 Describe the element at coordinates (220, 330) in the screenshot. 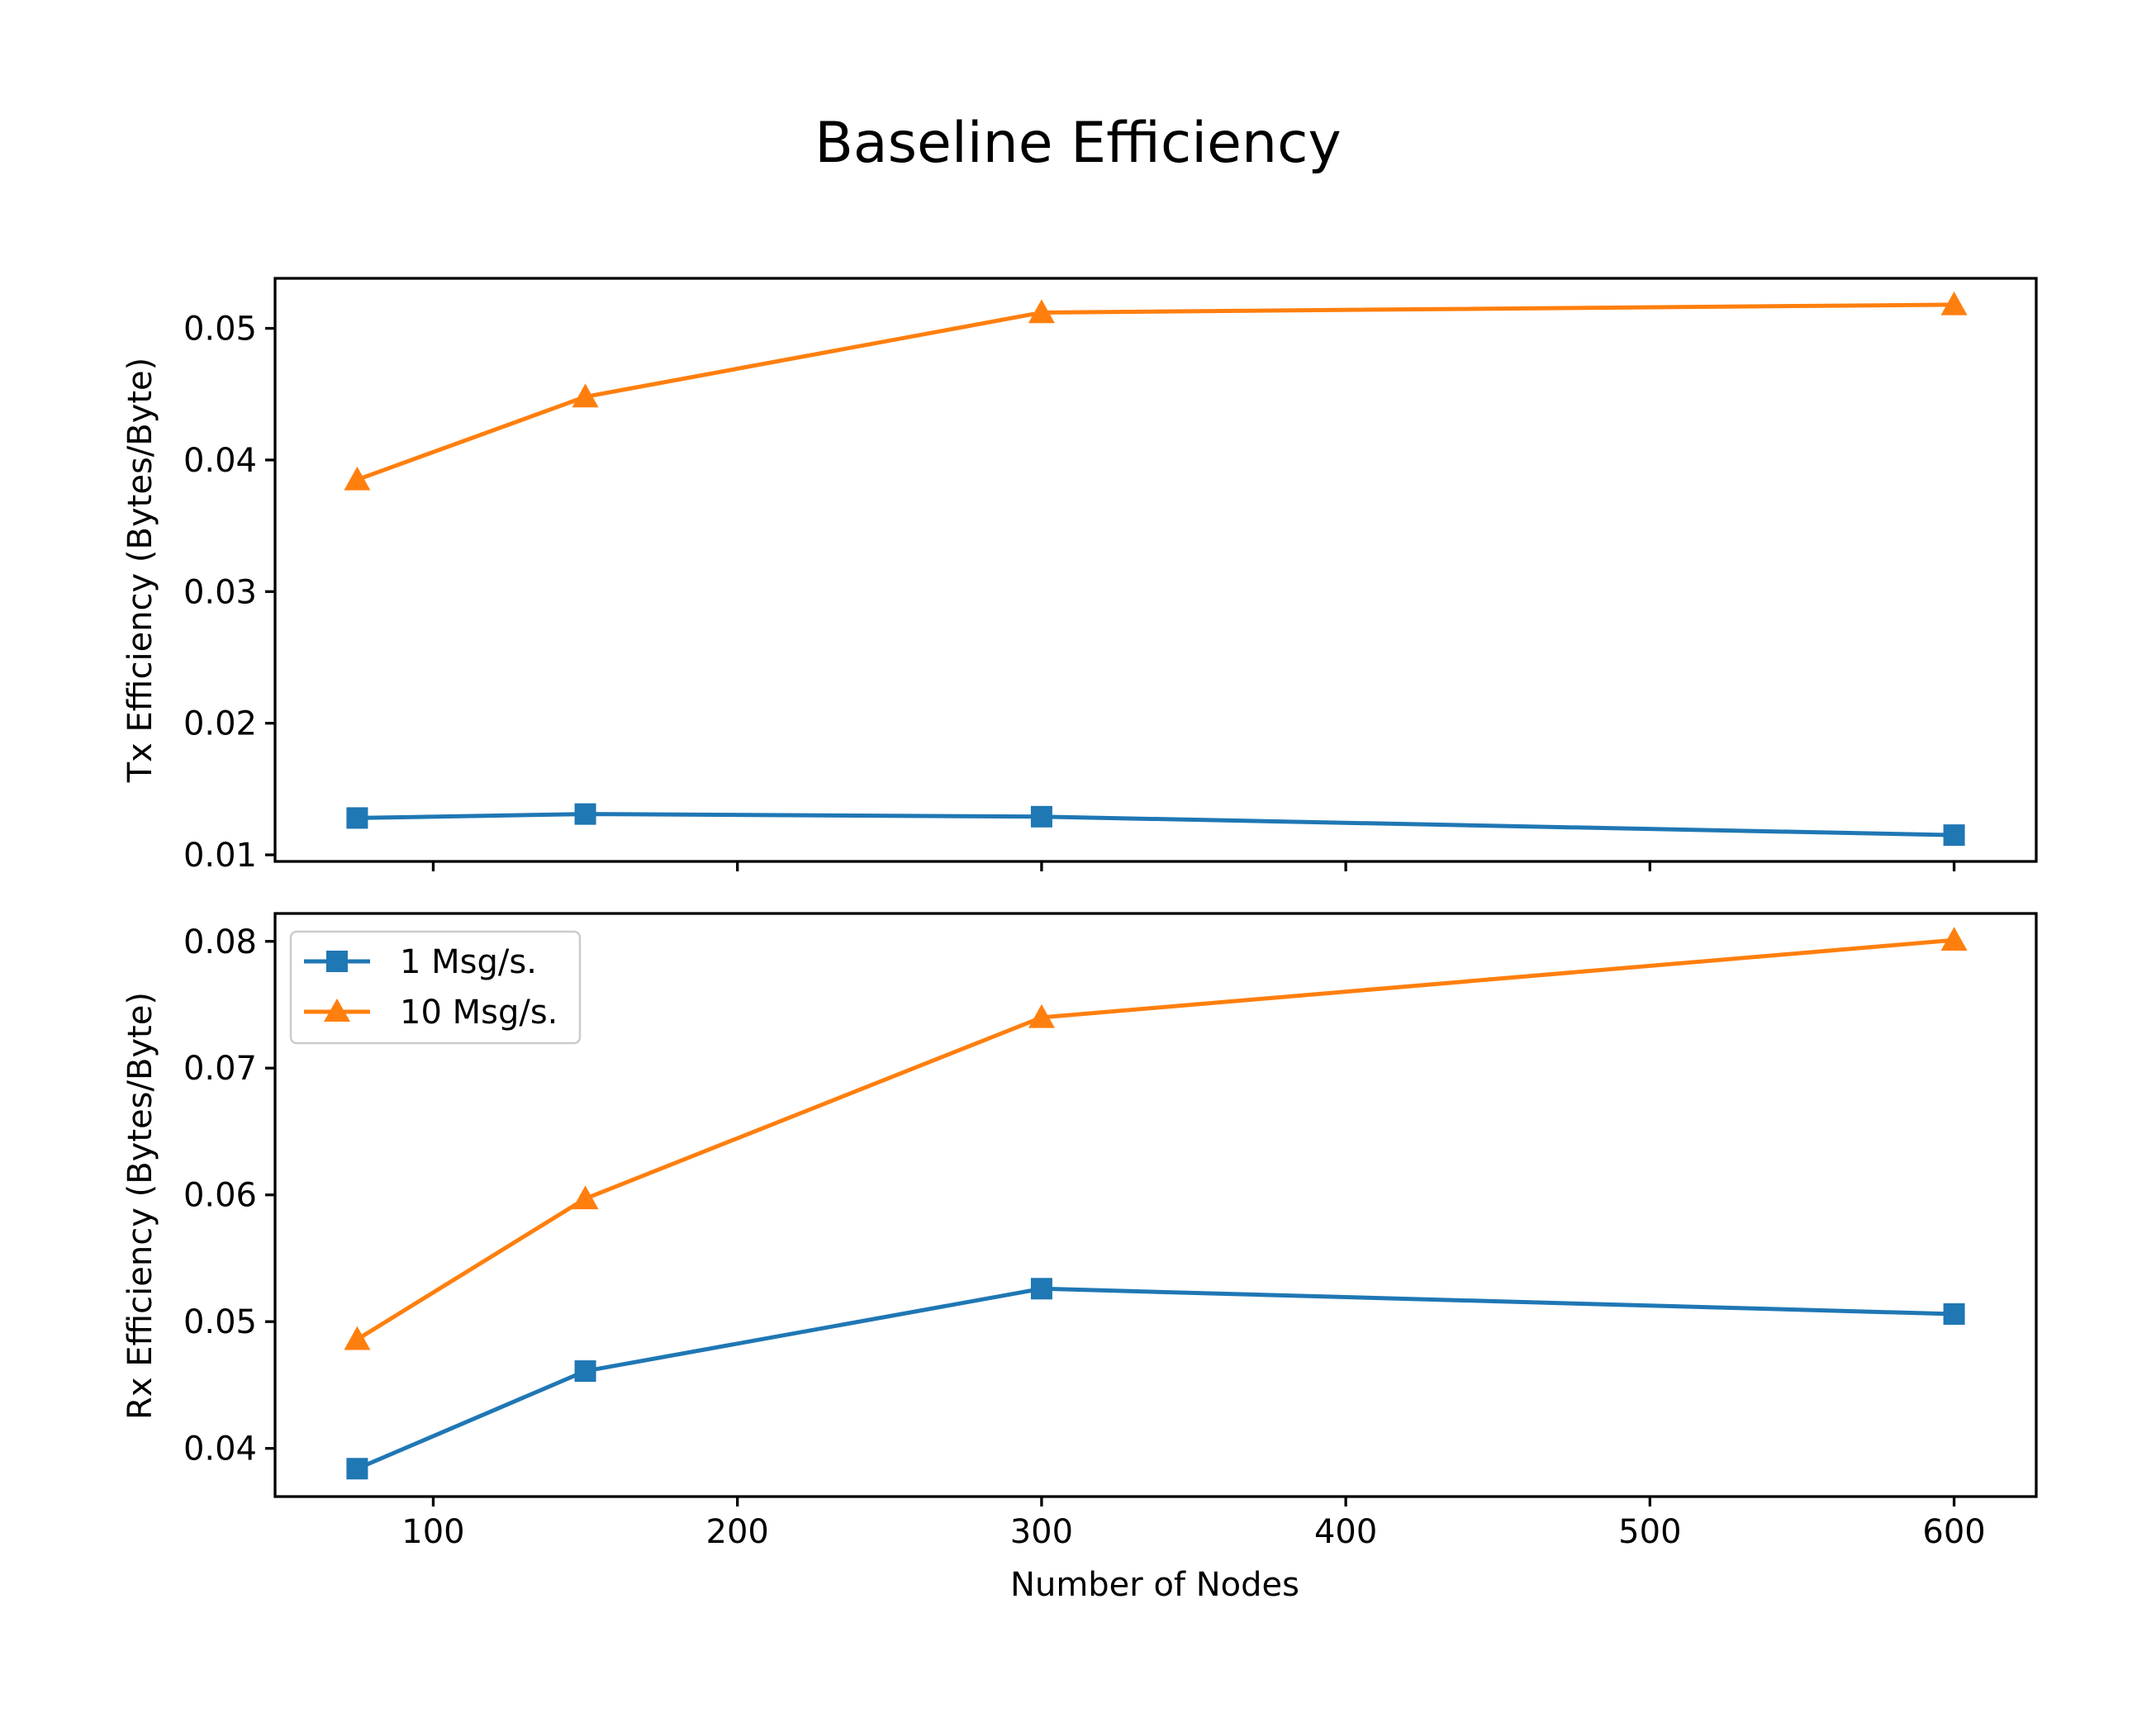

I see `top-y-tick-label-5: 0.05` at that location.